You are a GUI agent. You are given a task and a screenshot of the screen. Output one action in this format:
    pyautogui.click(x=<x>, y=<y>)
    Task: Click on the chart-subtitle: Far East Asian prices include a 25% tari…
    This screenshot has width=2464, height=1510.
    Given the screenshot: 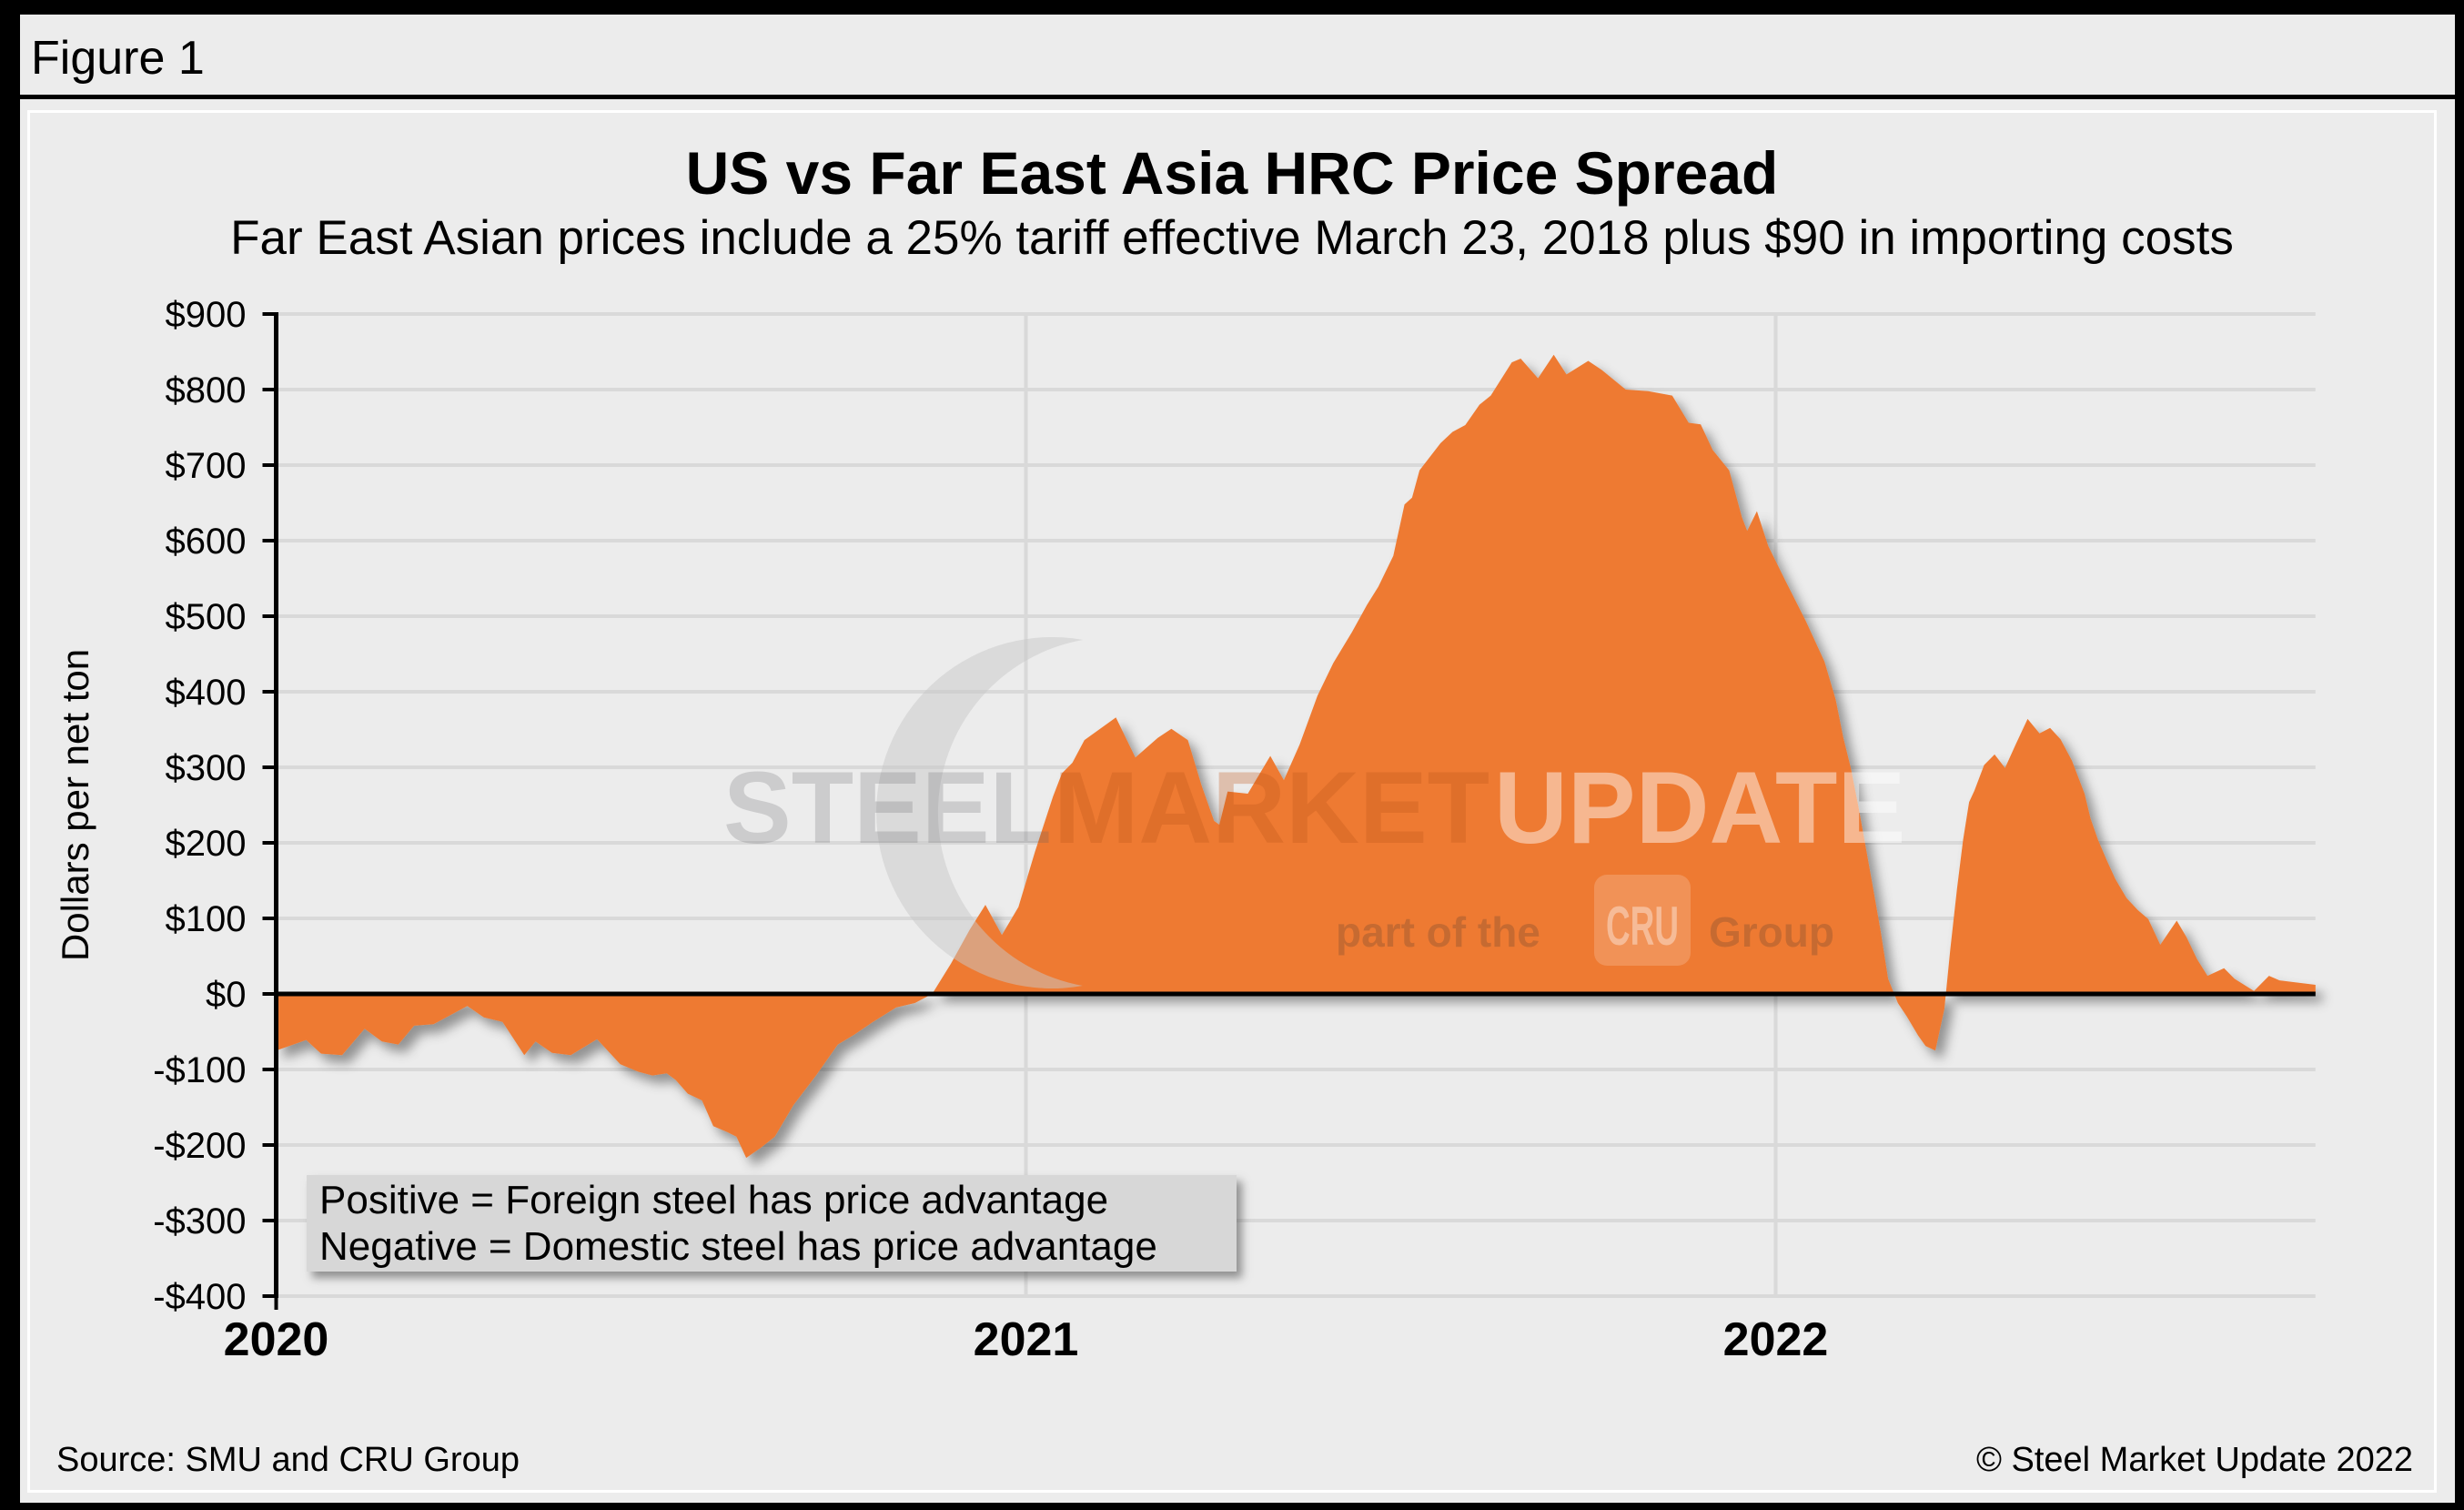 What is the action you would take?
    pyautogui.click(x=1232, y=238)
    